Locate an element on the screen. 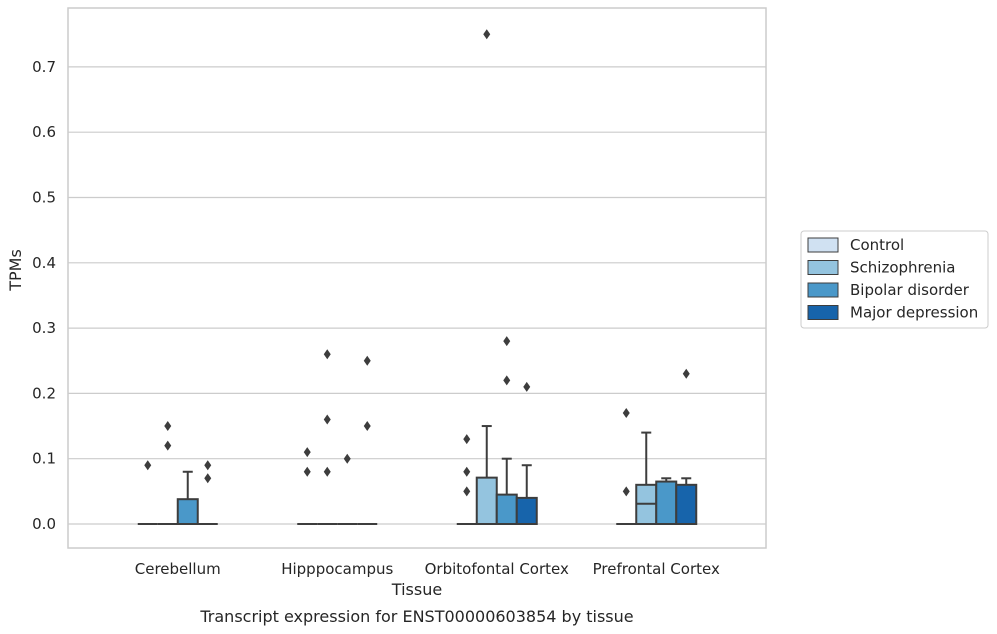  legend-label: Control is located at coordinates (877, 245).